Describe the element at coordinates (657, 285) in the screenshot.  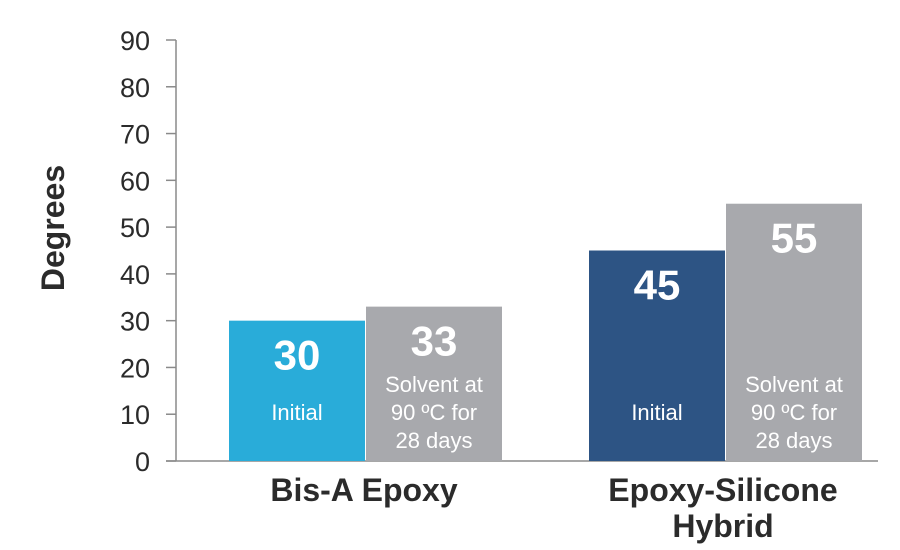
I see `bar-value-label: 45` at that location.